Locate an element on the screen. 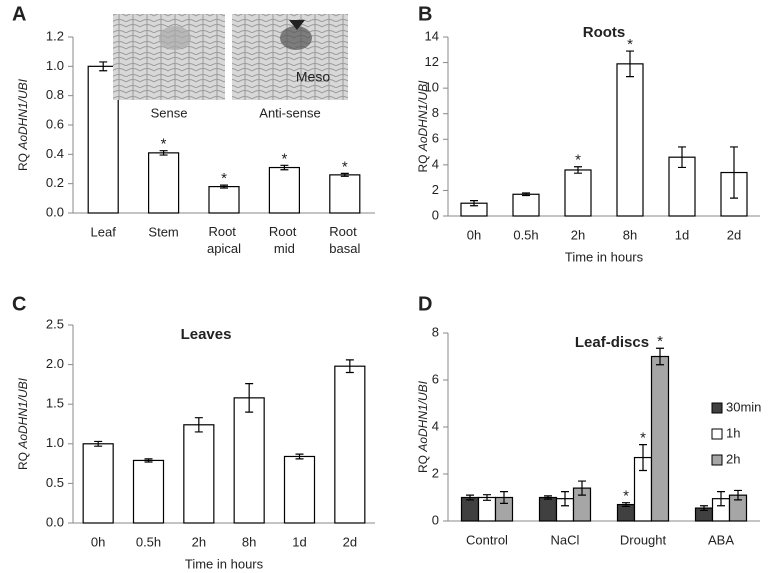 The image size is (778, 573). x-tick-label: Root apical is located at coordinates (224, 240).